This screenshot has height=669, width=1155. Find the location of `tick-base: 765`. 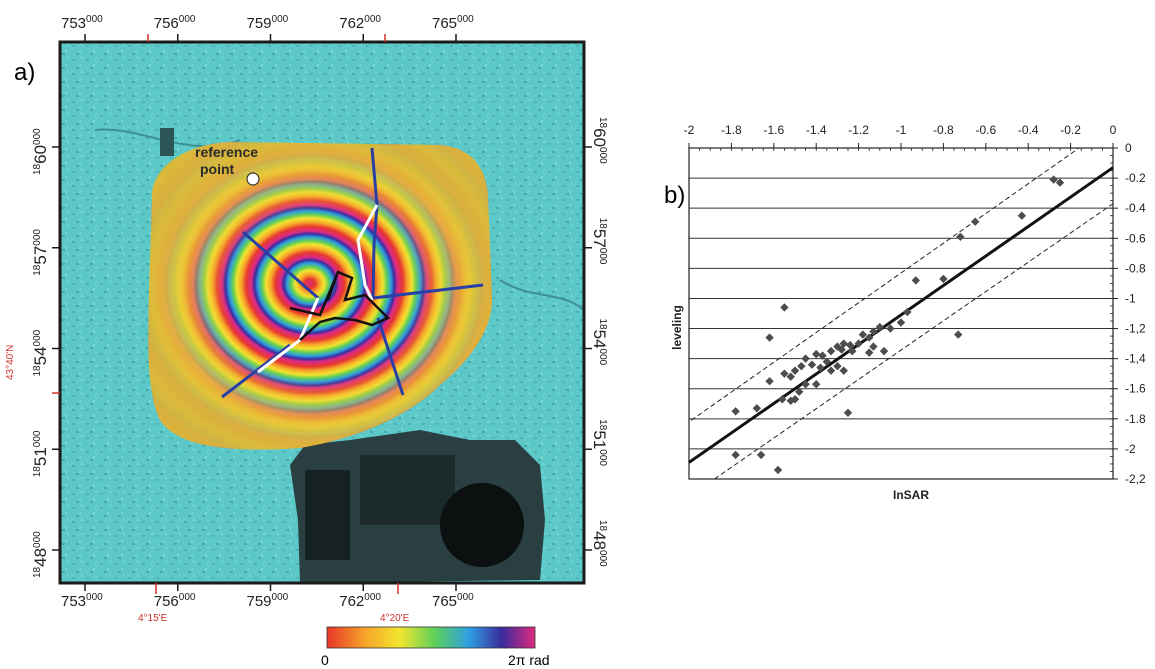

tick-base: 765 is located at coordinates (444, 23).